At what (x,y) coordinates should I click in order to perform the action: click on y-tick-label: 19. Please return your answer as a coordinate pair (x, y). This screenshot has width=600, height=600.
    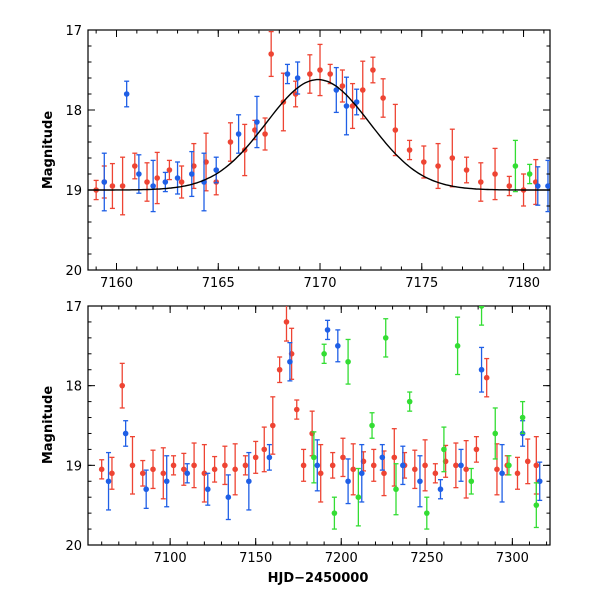
    Looking at the image, I should click on (73, 466).